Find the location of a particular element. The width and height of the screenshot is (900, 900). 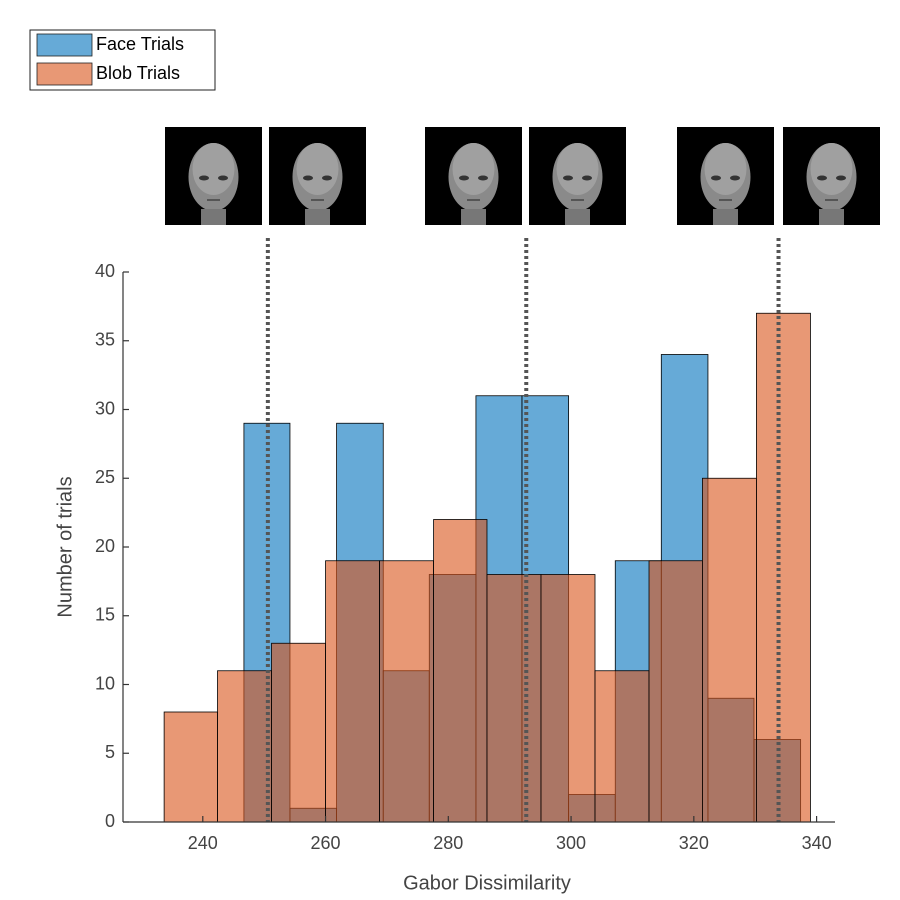

y-tick-label: 40 is located at coordinates (105, 271).